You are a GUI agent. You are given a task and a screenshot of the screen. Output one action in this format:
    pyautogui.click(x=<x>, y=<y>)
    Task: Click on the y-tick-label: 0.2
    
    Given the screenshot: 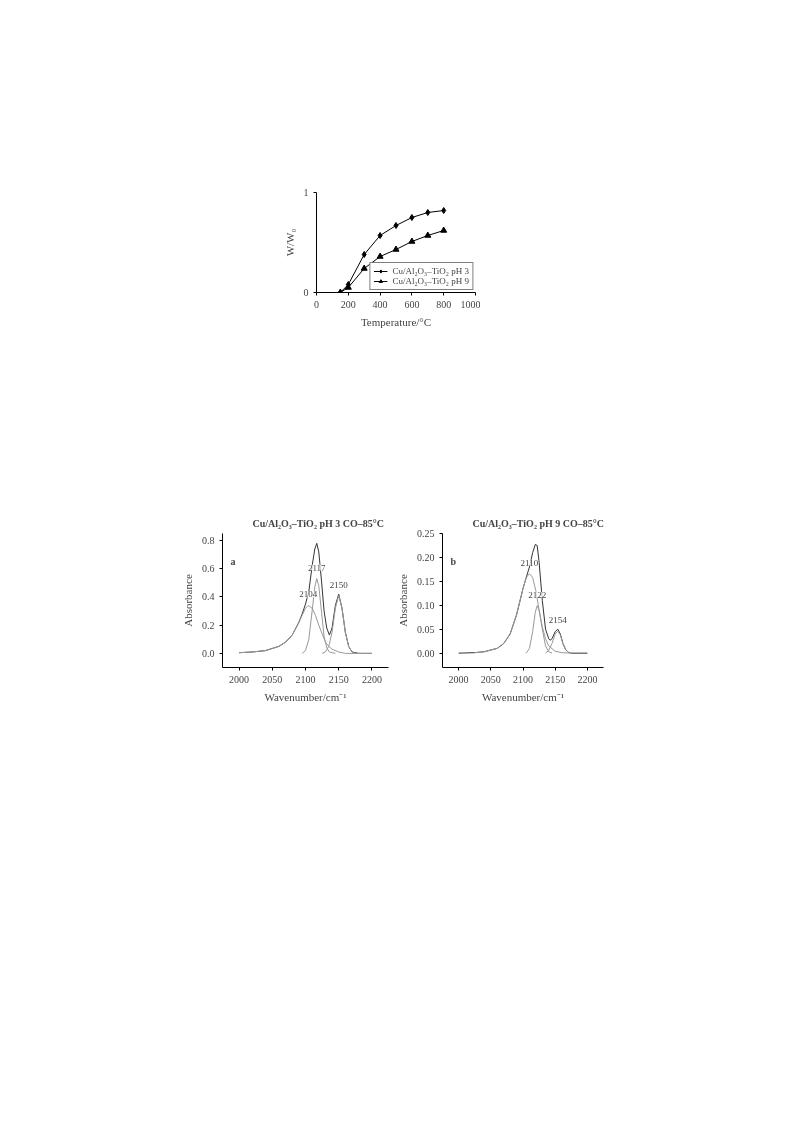 What is the action you would take?
    pyautogui.click(x=208, y=625)
    